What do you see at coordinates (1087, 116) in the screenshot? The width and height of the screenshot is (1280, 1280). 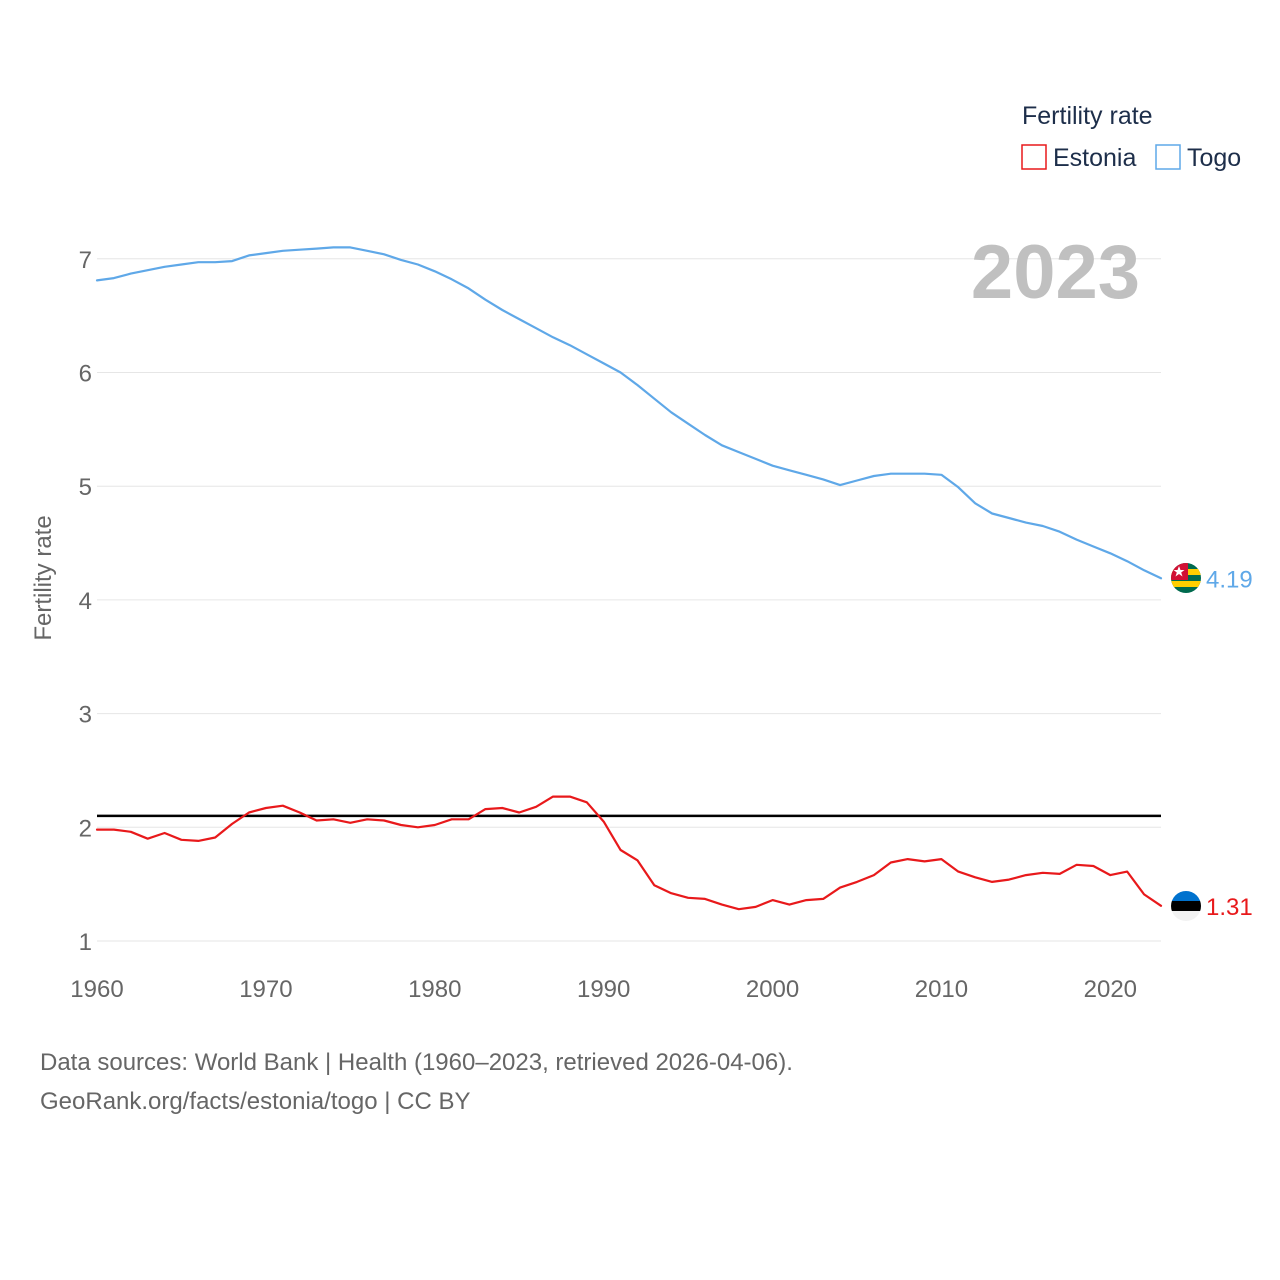 I see `legend-title: Fertility rate` at bounding box center [1087, 116].